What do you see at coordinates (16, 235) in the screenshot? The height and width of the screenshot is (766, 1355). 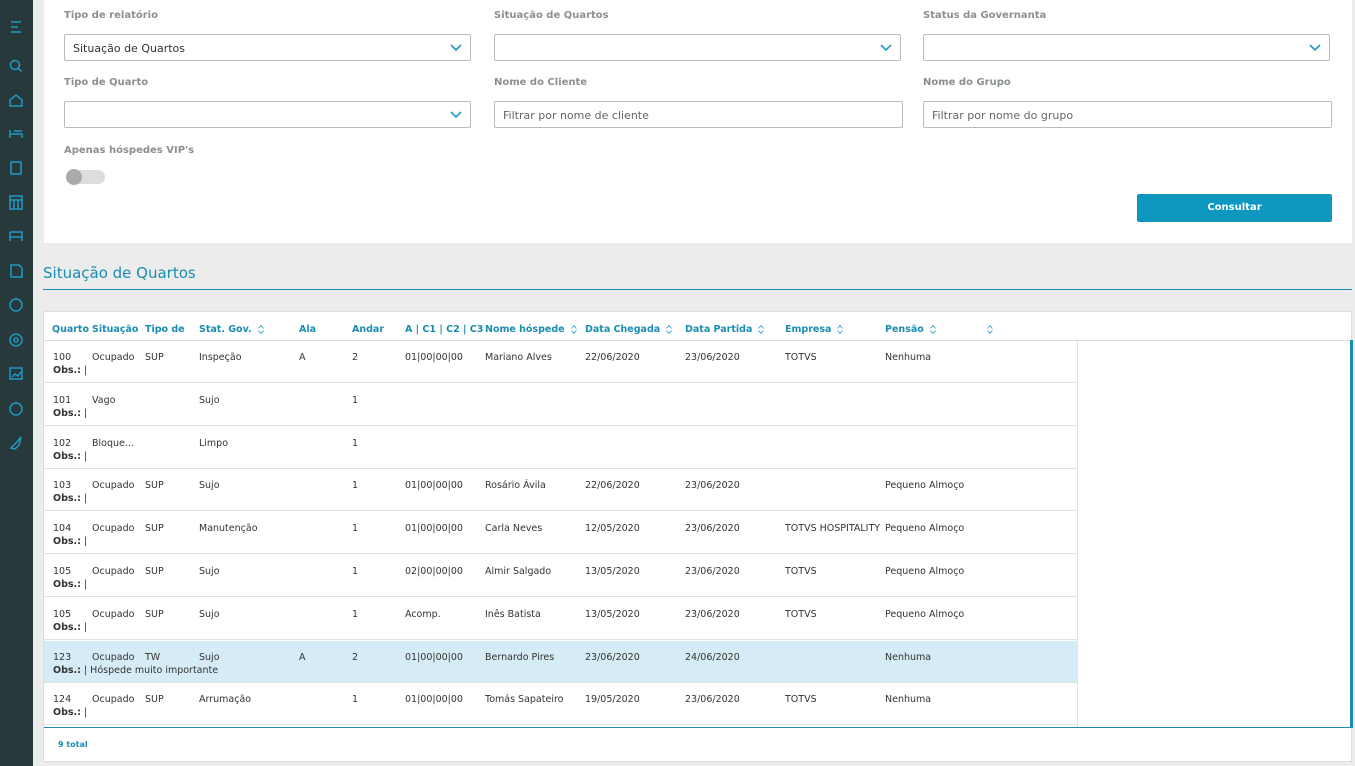 I see `sidebar-icons` at bounding box center [16, 235].